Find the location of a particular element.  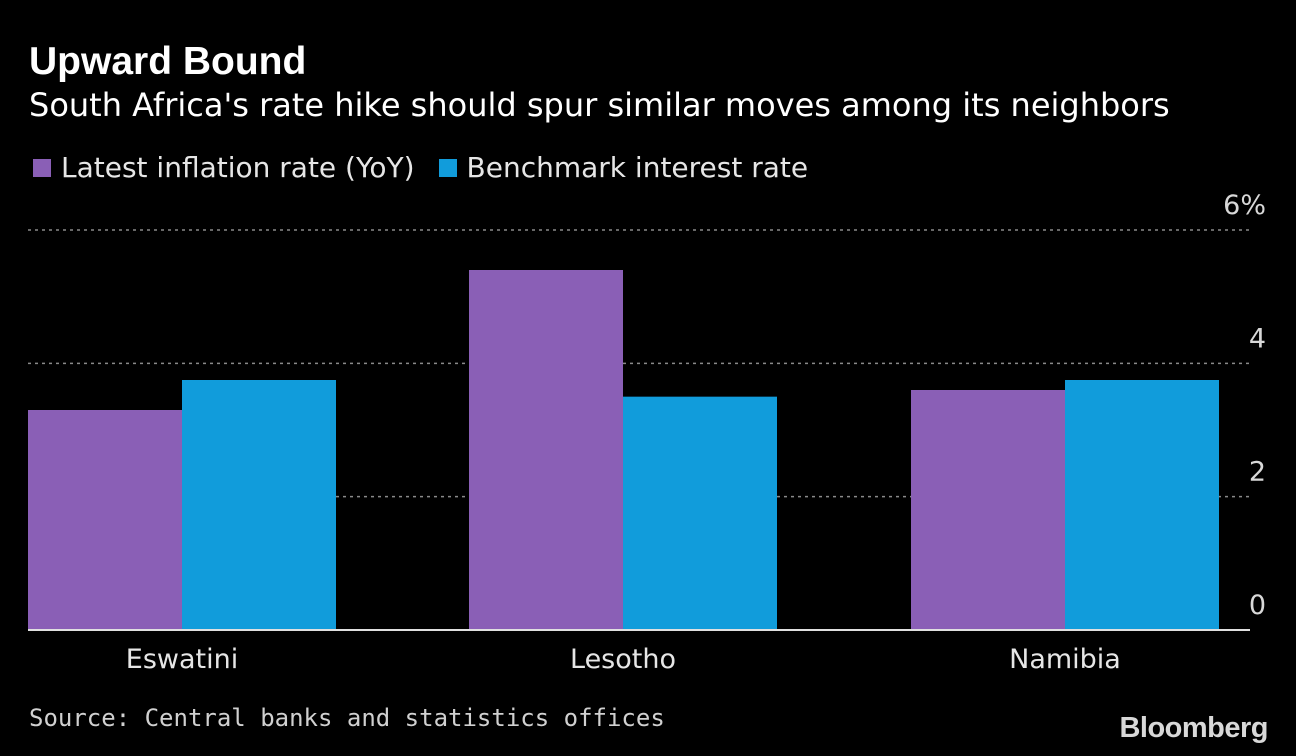

legend-item-inflation: Latest inflation rate (YoY) is located at coordinates (224, 167).